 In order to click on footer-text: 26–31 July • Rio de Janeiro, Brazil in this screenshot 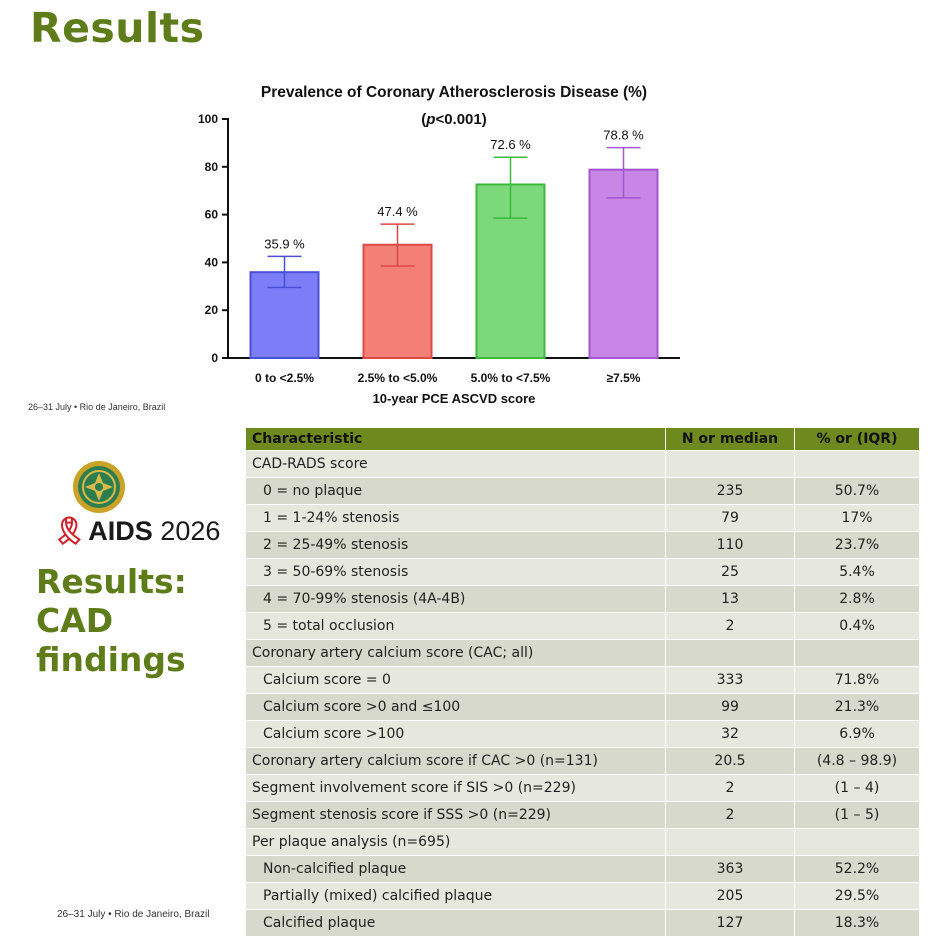, I will do `click(97, 407)`.